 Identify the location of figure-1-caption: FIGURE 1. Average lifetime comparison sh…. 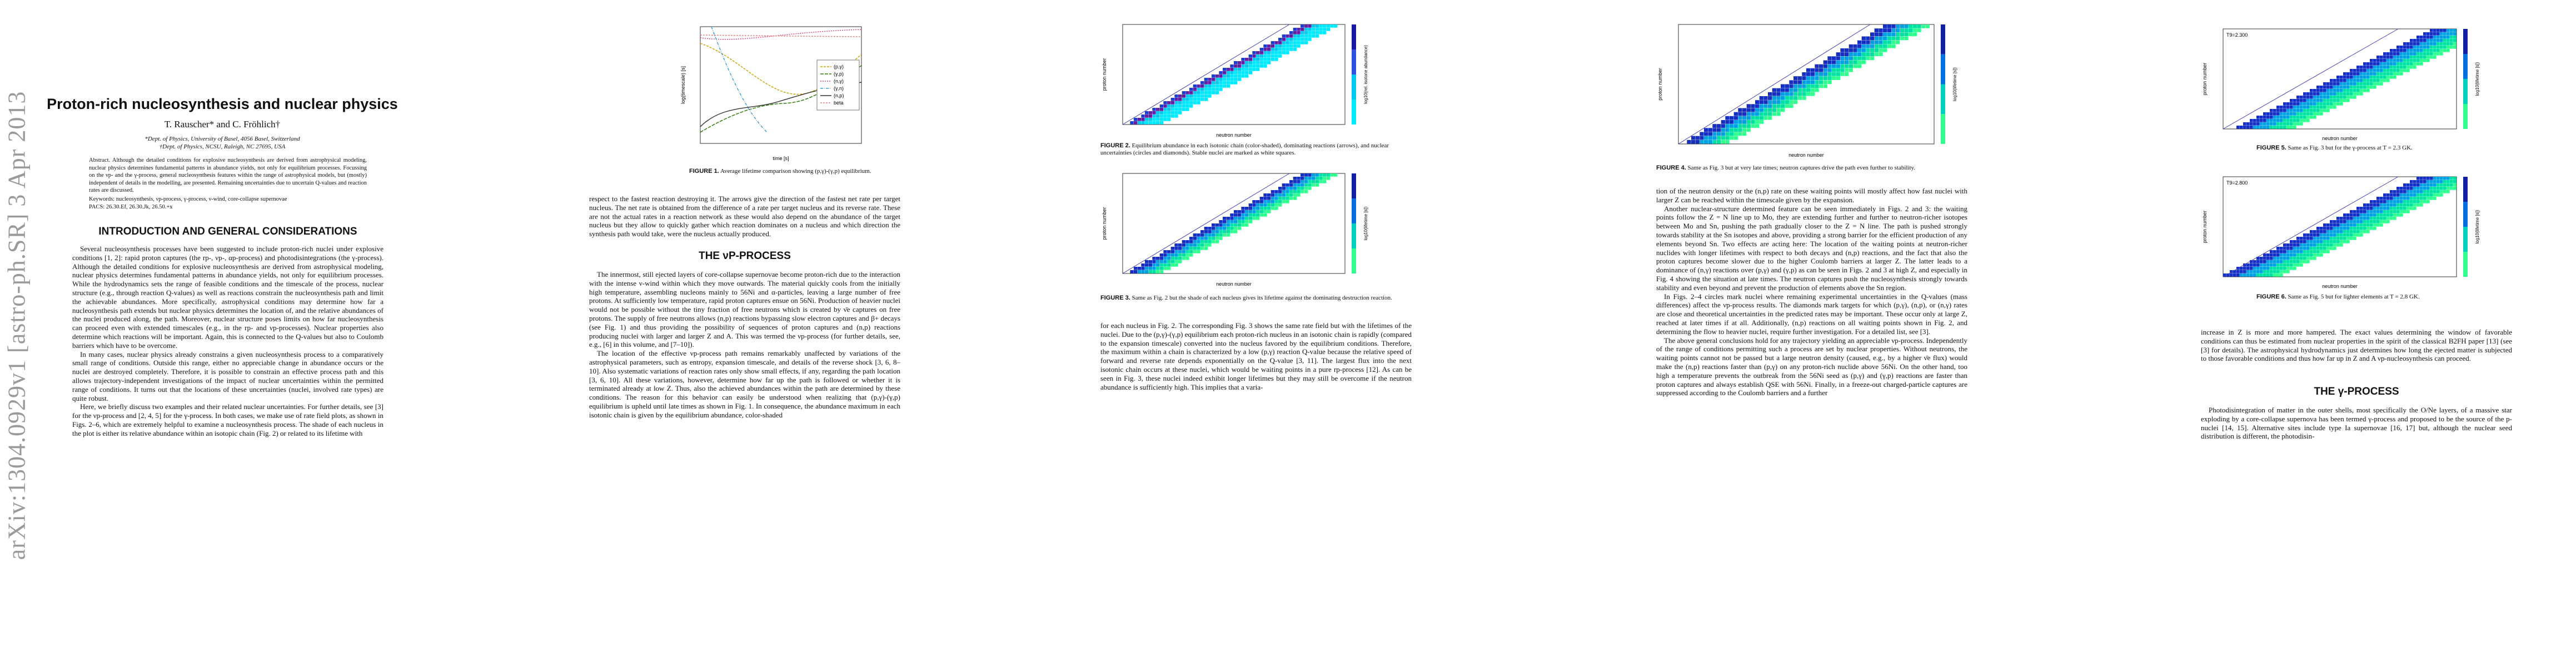
(780, 171).